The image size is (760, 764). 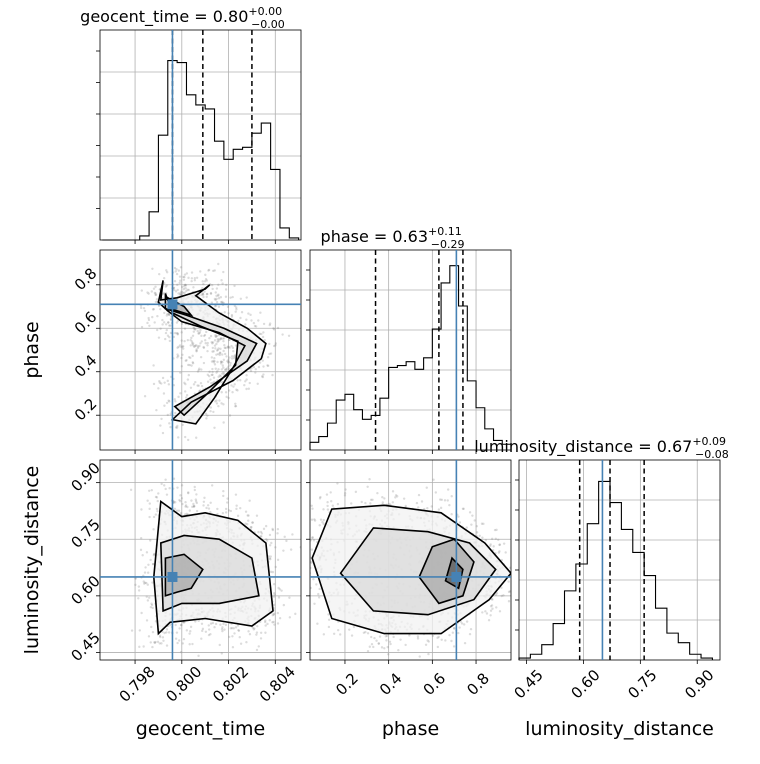 What do you see at coordinates (448, 244) in the screenshot?
I see `title-minus: −0.29` at bounding box center [448, 244].